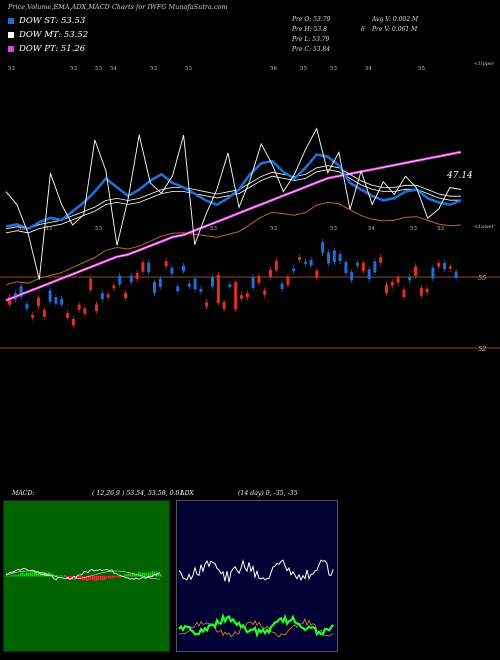 This screenshot has width=500, height=660. Describe the element at coordinates (273, 69) in the screenshot. I see `top-tick-label: 56` at that location.